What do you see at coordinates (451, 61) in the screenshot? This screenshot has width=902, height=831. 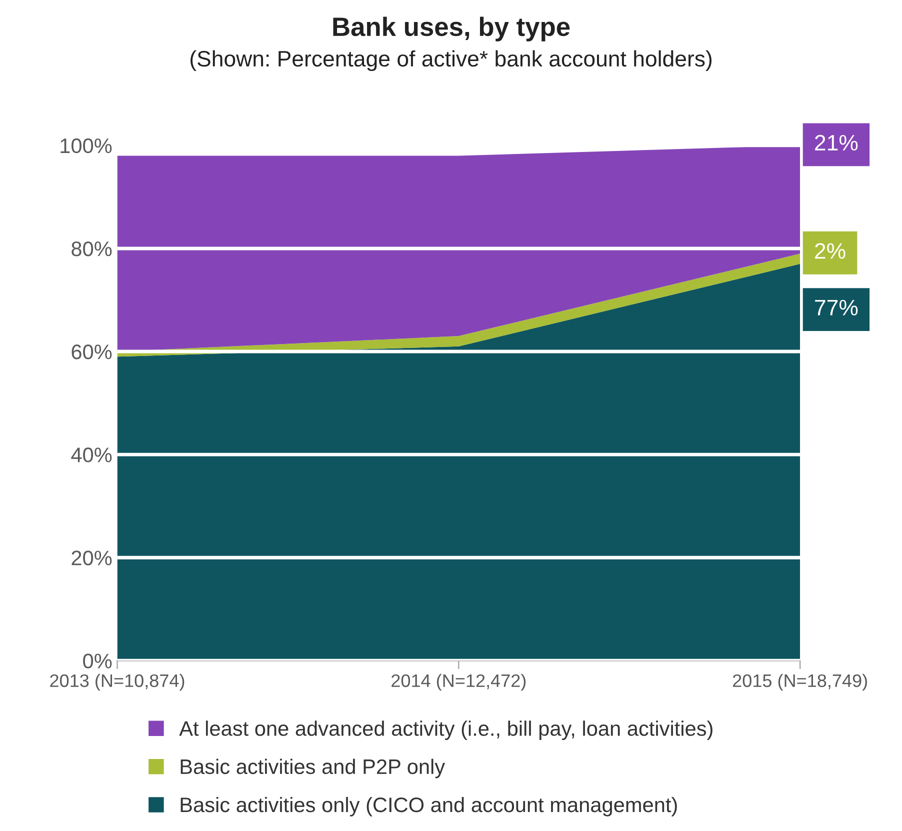 I see `chart-subtitle: (Shown: Percentage of active* bank account holders)` at bounding box center [451, 61].